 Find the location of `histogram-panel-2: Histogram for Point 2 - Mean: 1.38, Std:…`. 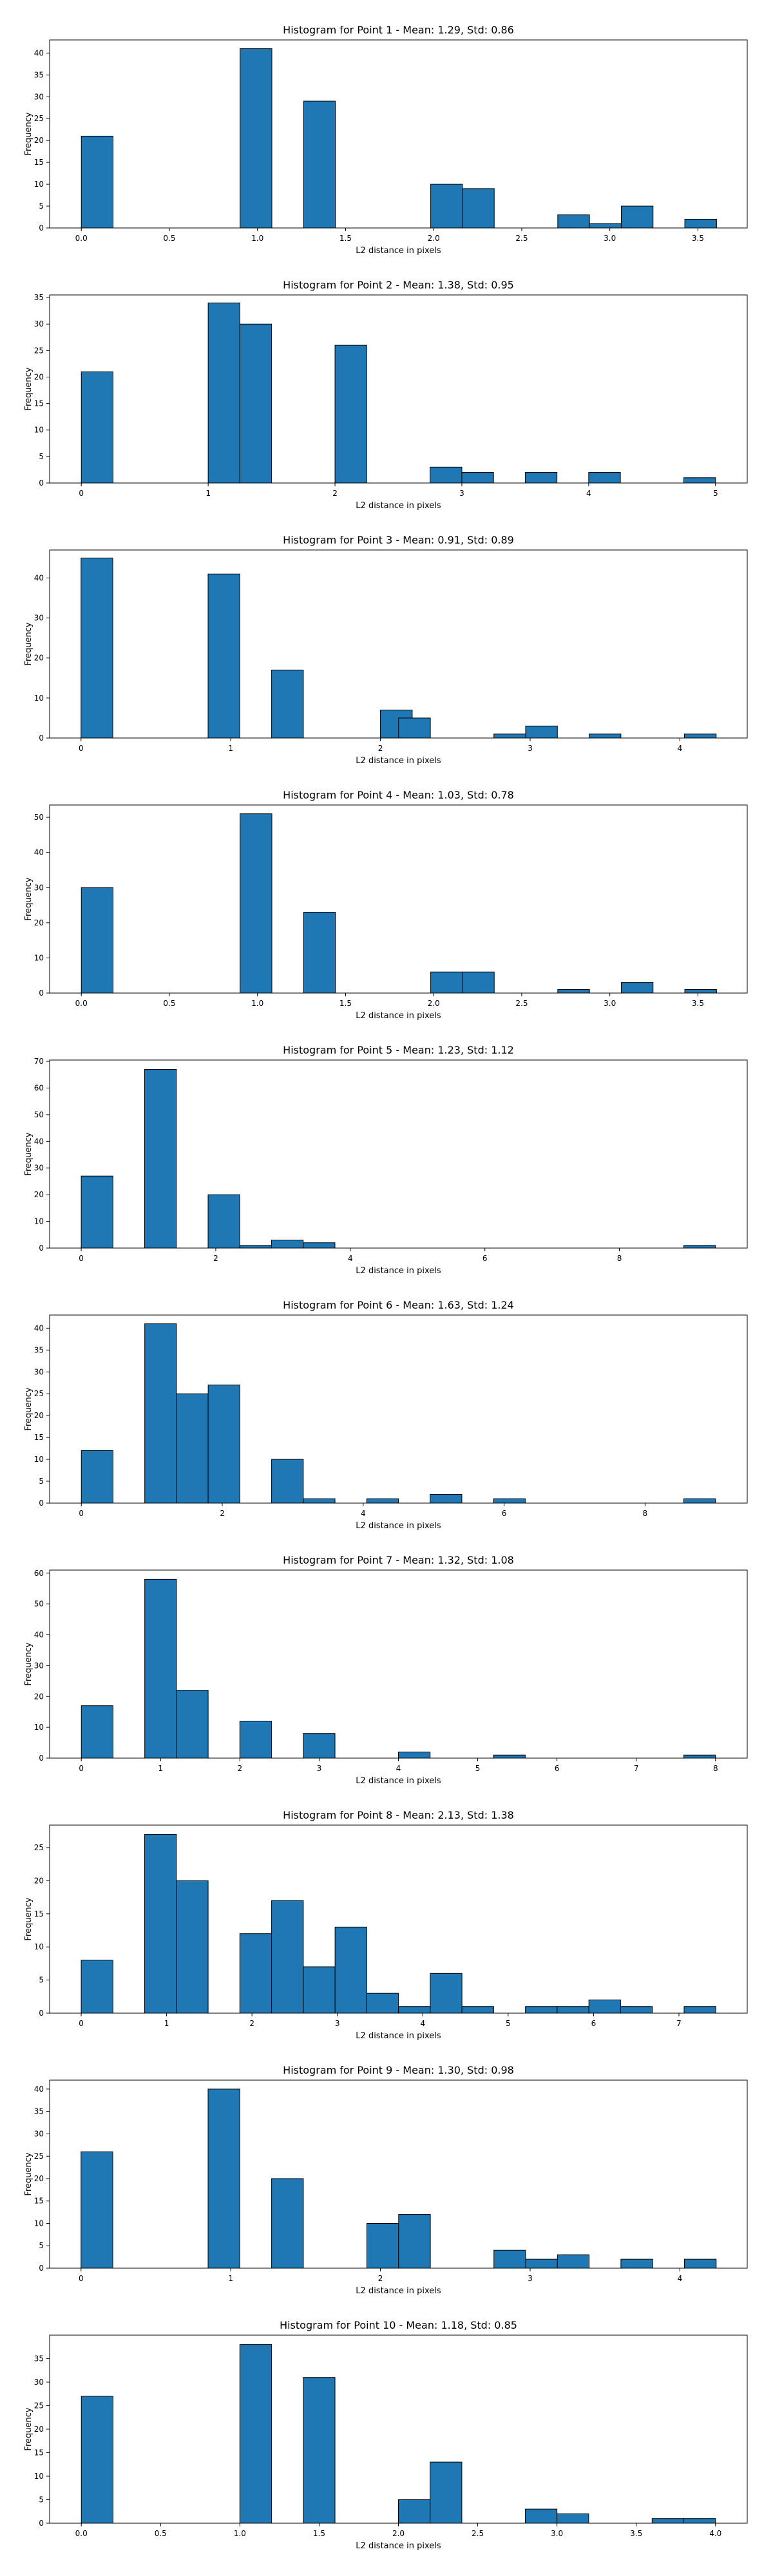

histogram-panel-2: Histogram for Point 2 - Mean: 1.38, Std:… is located at coordinates (386, 395).